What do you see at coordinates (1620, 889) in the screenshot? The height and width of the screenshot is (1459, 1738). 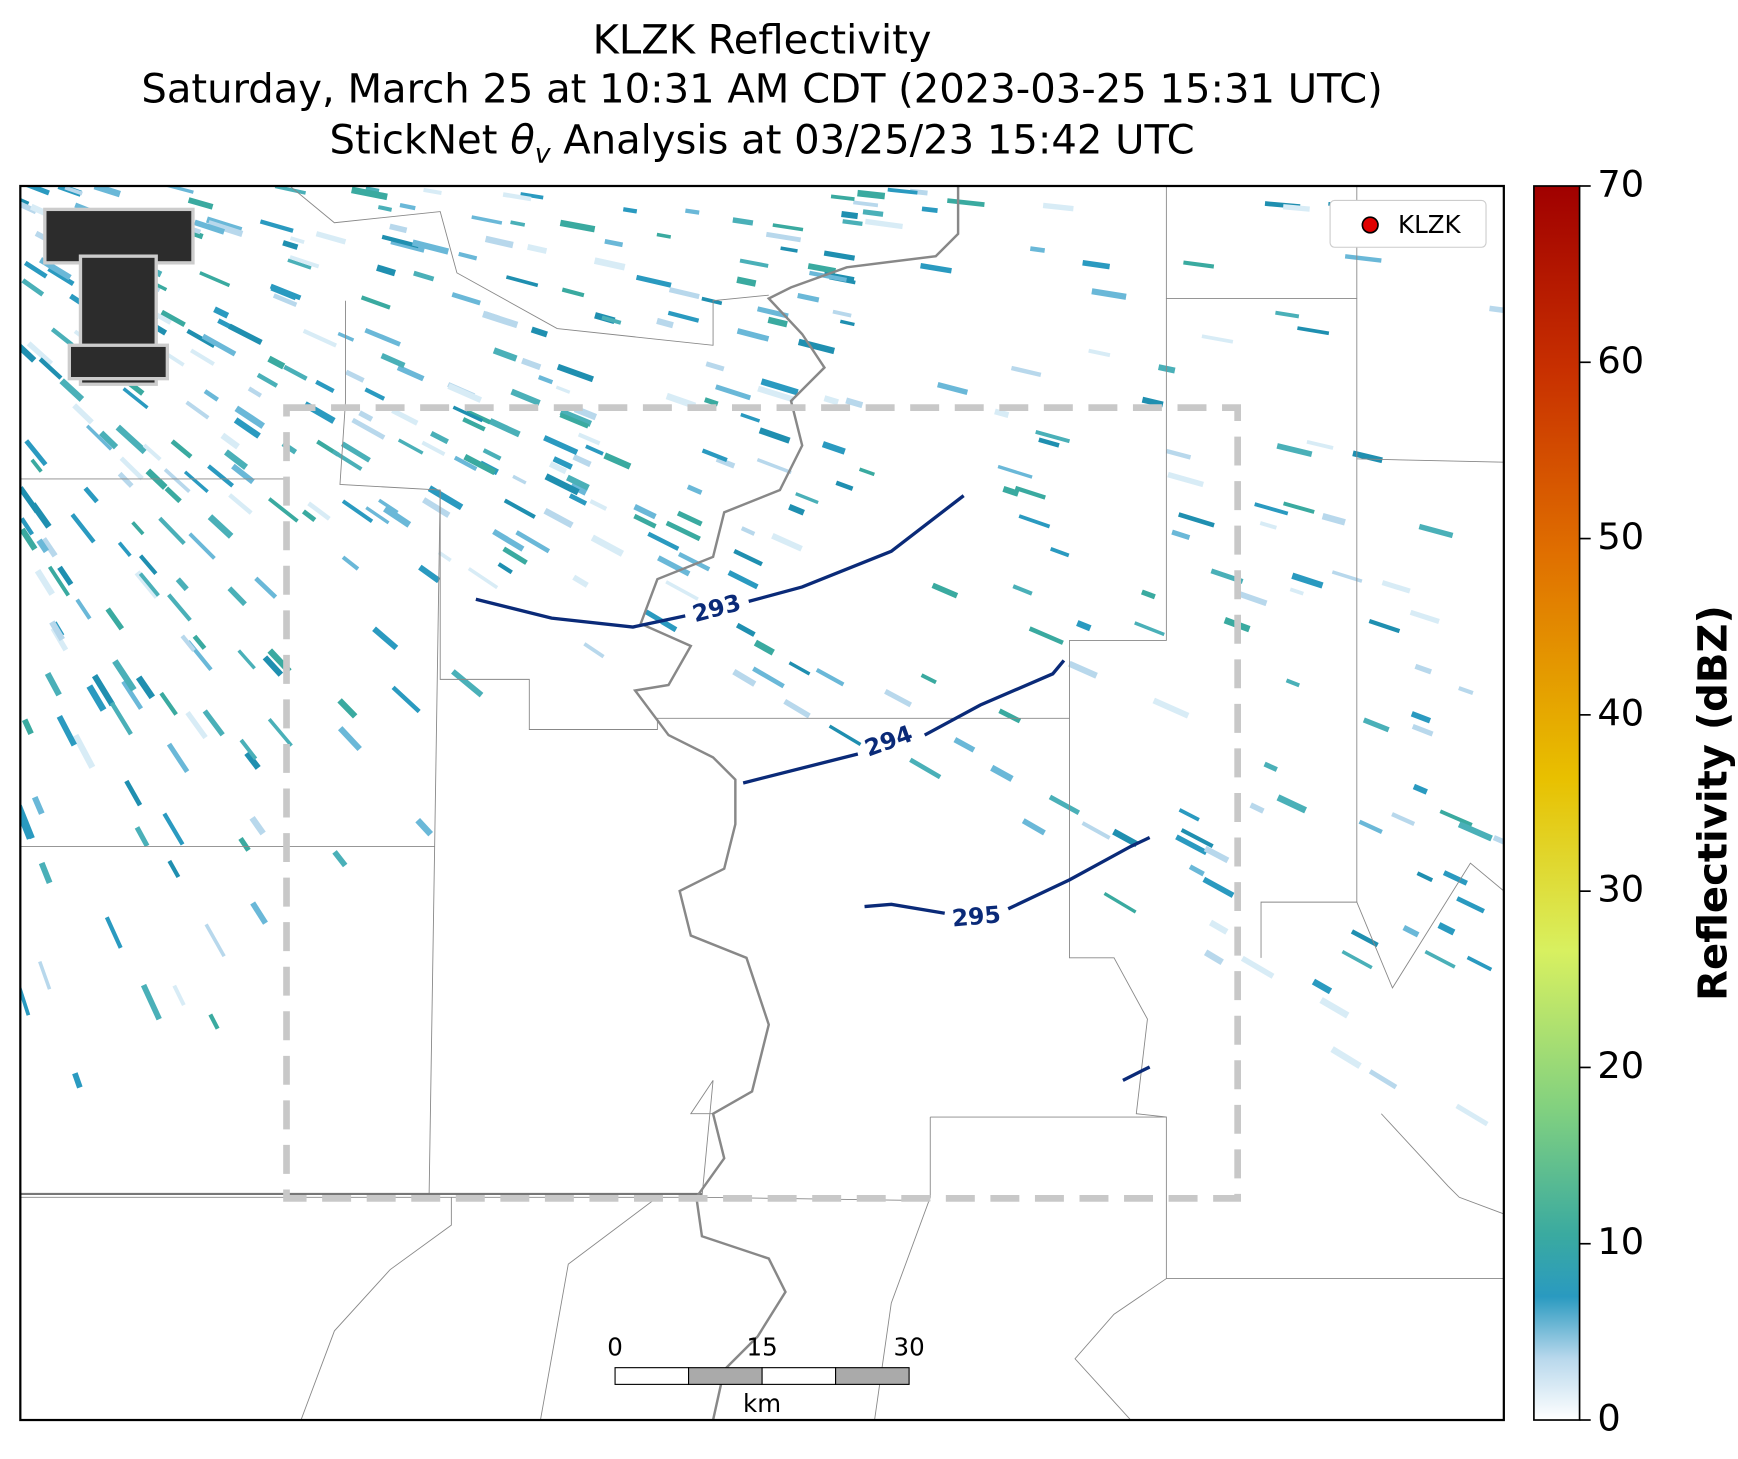 I see `colorbar-tick-label: 30` at bounding box center [1620, 889].